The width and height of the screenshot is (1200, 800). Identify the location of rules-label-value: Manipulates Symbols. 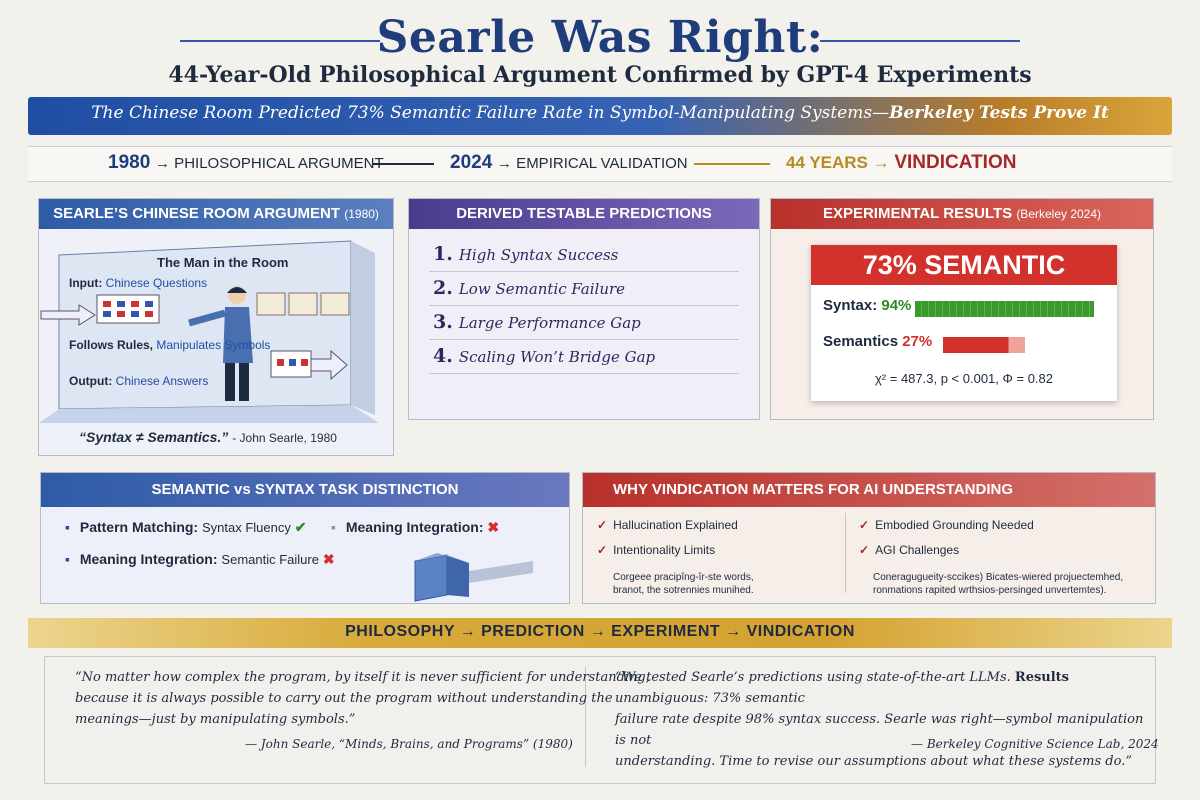
(213, 345).